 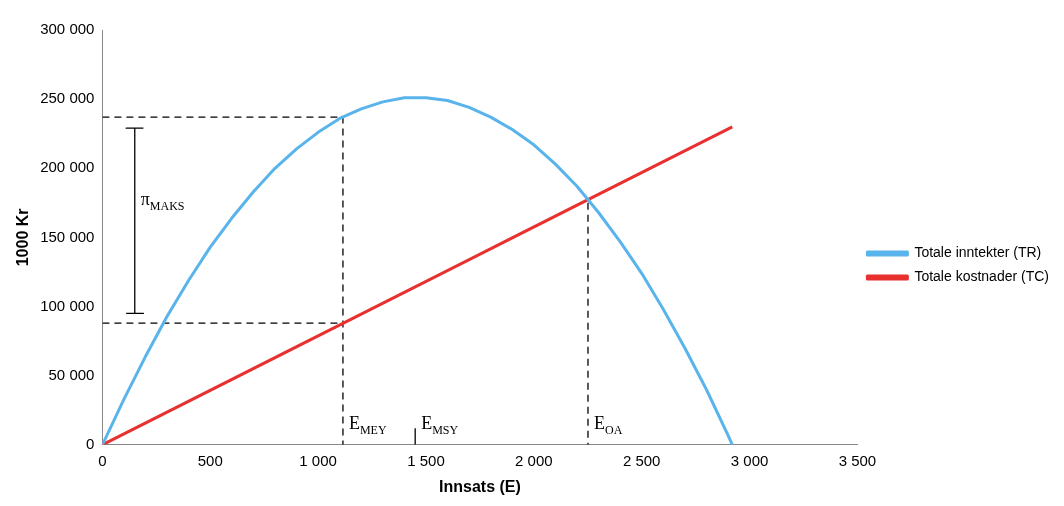 I want to click on y-axis-title: 1000 Kr, so click(x=23, y=237).